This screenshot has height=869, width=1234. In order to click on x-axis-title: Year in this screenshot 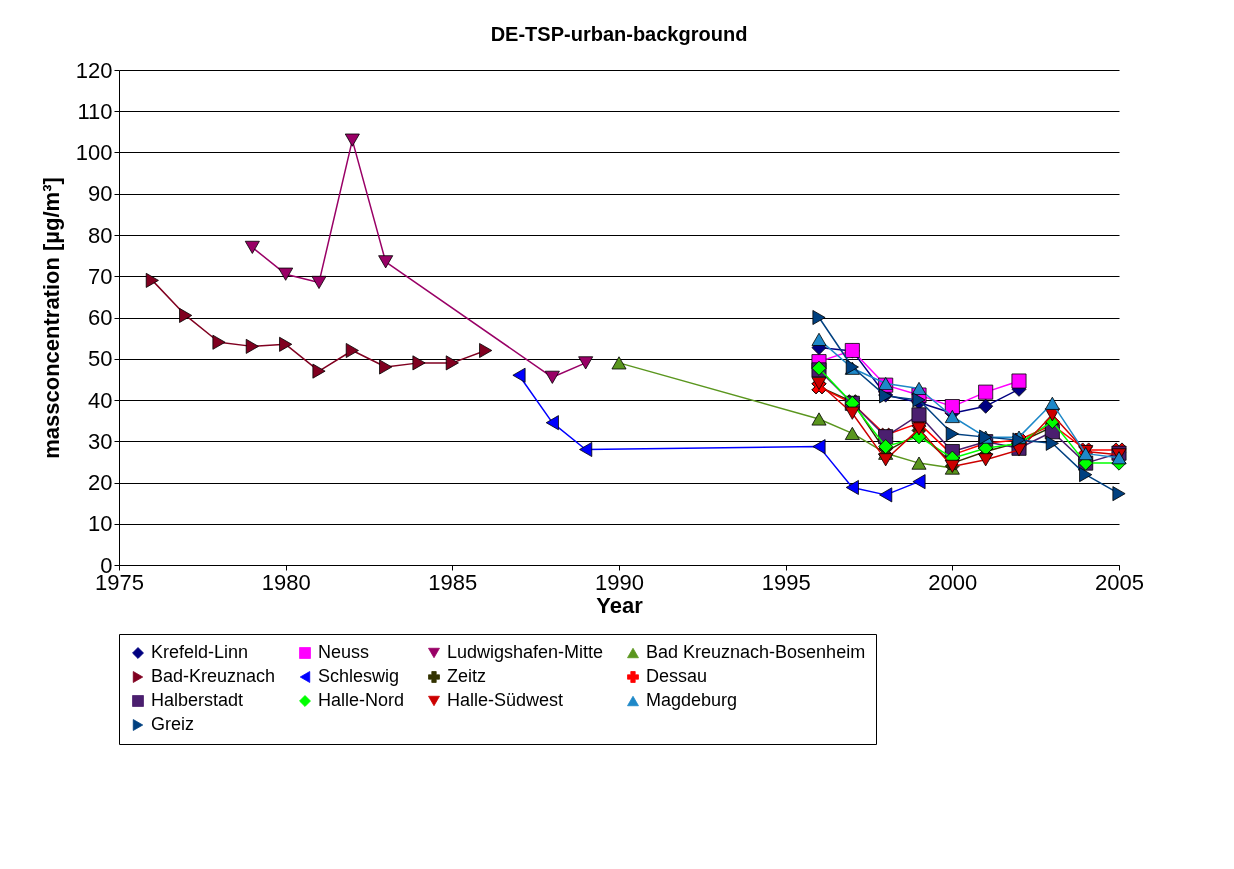, I will do `click(620, 605)`.